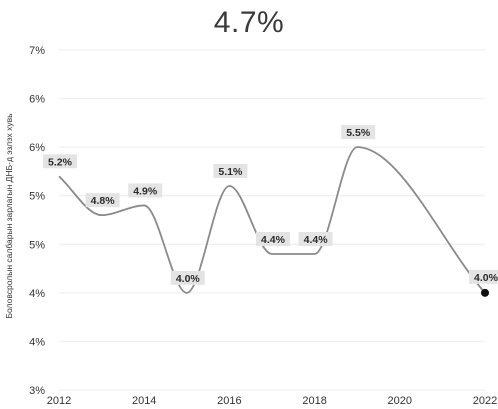  Describe the element at coordinates (485, 401) in the screenshot. I see `x-tick-label: 2022` at that location.